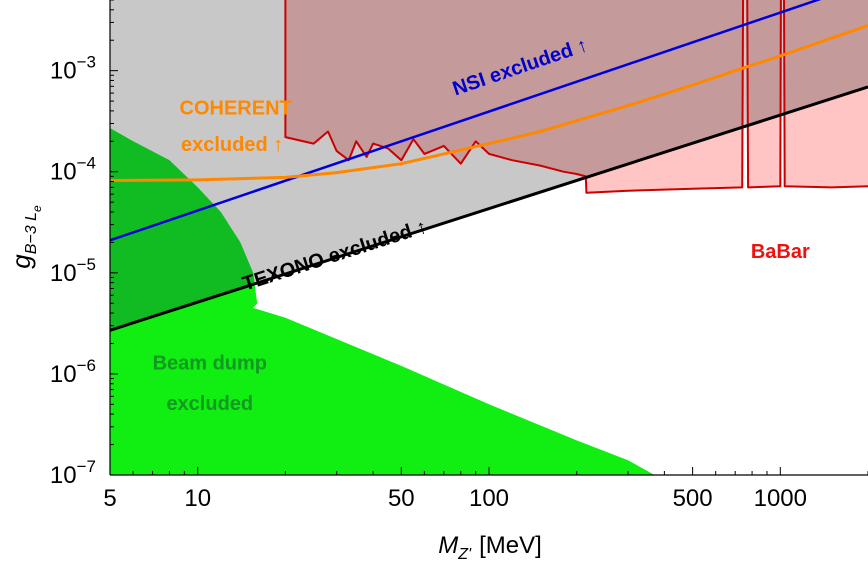  Describe the element at coordinates (109, 498) in the screenshot. I see `x-tick-label: 5` at that location.